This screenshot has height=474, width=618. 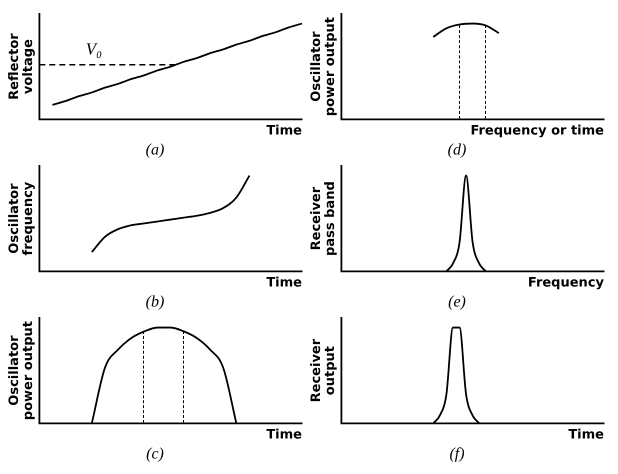 What do you see at coordinates (566, 282) in the screenshot?
I see `x-axis-title: Frequency` at bounding box center [566, 282].